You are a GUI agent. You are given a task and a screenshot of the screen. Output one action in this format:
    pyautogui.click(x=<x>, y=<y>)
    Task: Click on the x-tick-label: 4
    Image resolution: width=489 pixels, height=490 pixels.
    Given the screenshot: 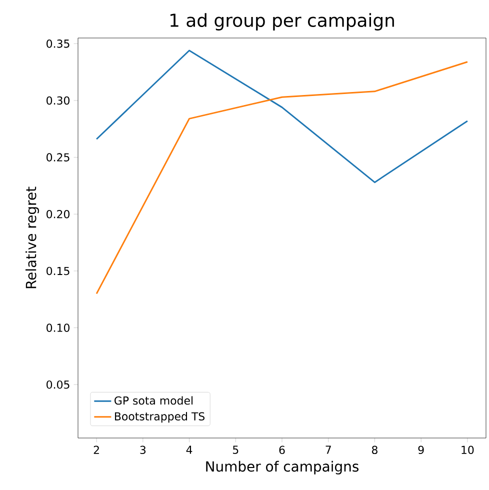 What is the action you would take?
    pyautogui.click(x=189, y=450)
    